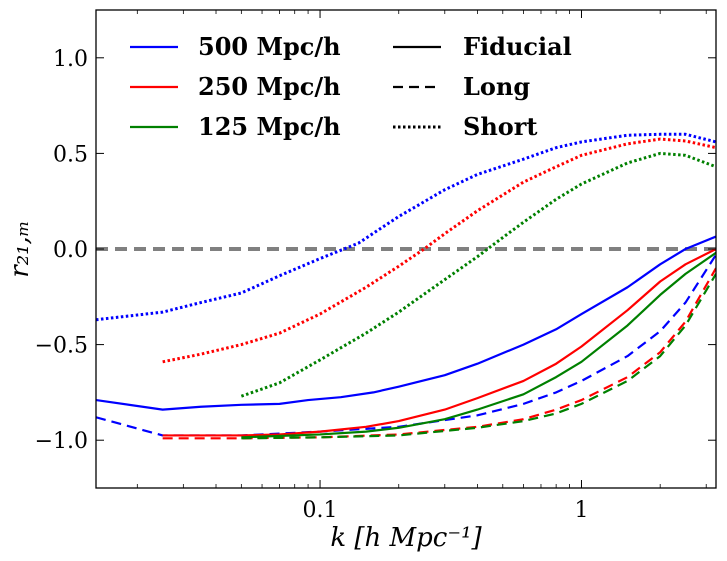 The height and width of the screenshot is (561, 727). What do you see at coordinates (61, 346) in the screenshot?
I see `y-tick-label: −0.5` at bounding box center [61, 346].